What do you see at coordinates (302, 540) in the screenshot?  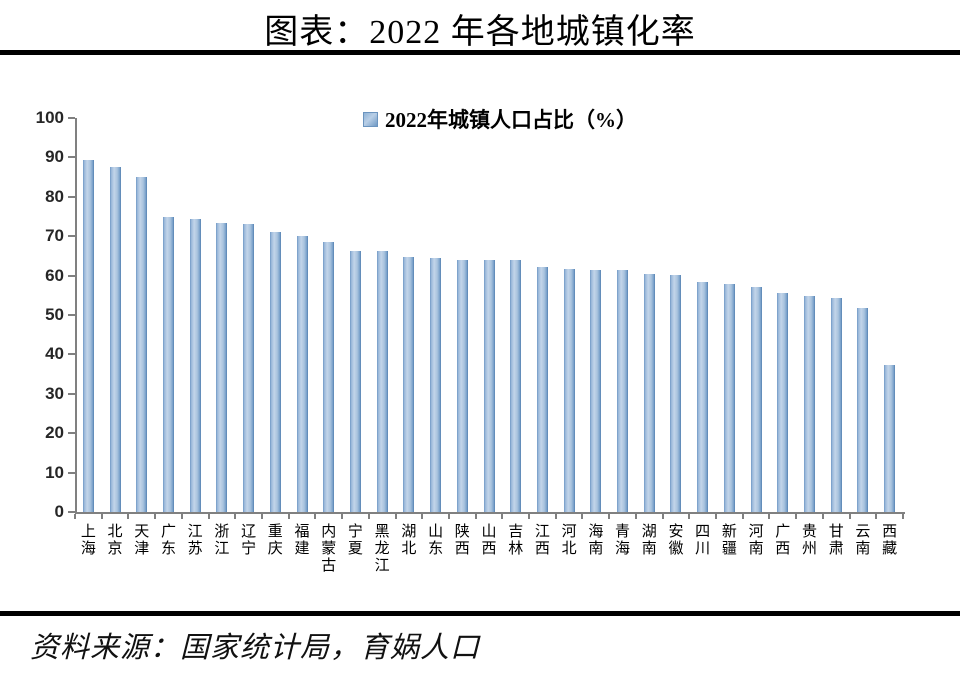 I see `x-axis-label: 福 建` at bounding box center [302, 540].